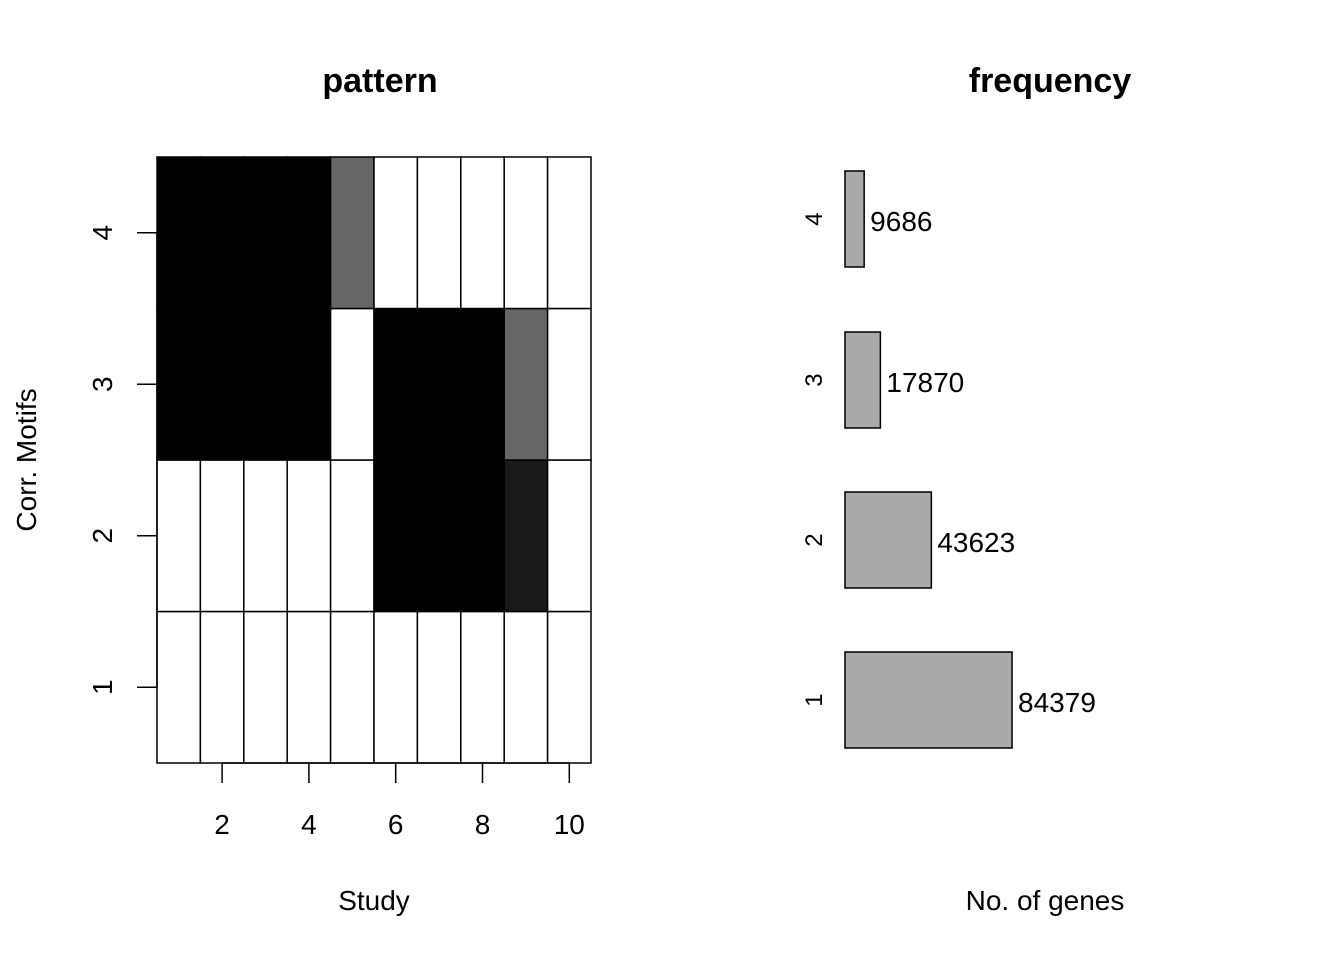 This screenshot has height=960, width=1344. Describe the element at coordinates (569, 824) in the screenshot. I see `x-tick-label: 10` at that location.